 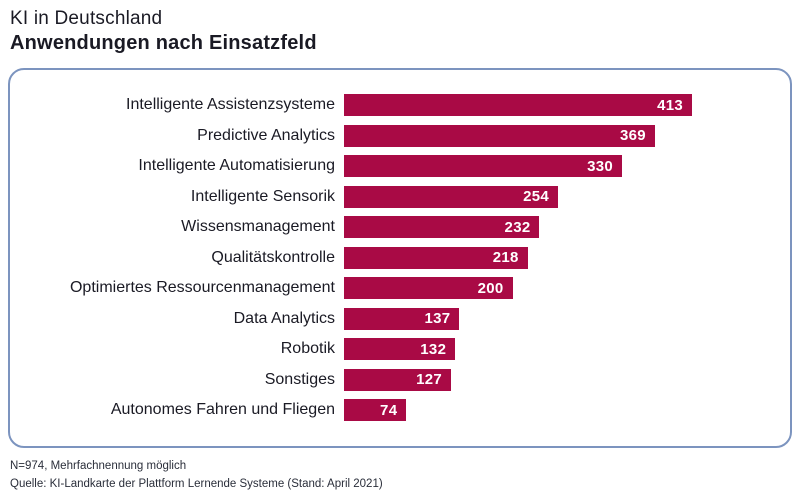 I want to click on bar-row: Data Analytics 137, so click(x=391, y=319).